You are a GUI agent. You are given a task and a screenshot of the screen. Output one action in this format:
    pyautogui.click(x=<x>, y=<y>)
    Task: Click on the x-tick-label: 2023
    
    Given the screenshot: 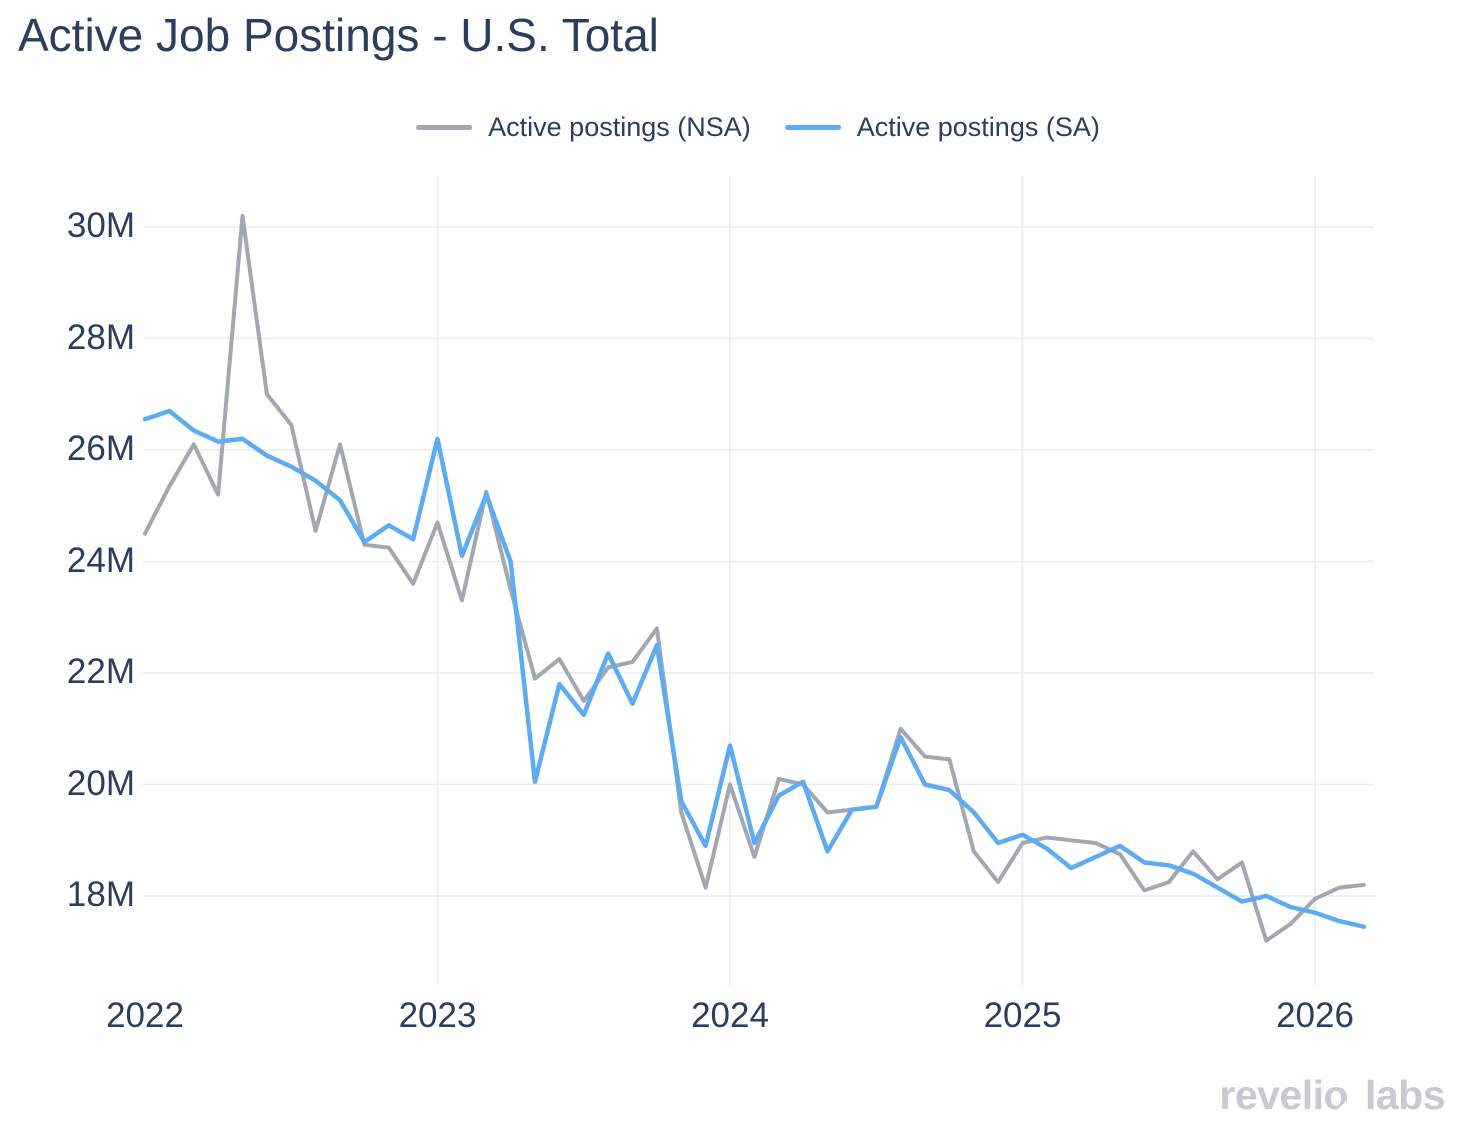 What is the action you would take?
    pyautogui.click(x=437, y=1015)
    